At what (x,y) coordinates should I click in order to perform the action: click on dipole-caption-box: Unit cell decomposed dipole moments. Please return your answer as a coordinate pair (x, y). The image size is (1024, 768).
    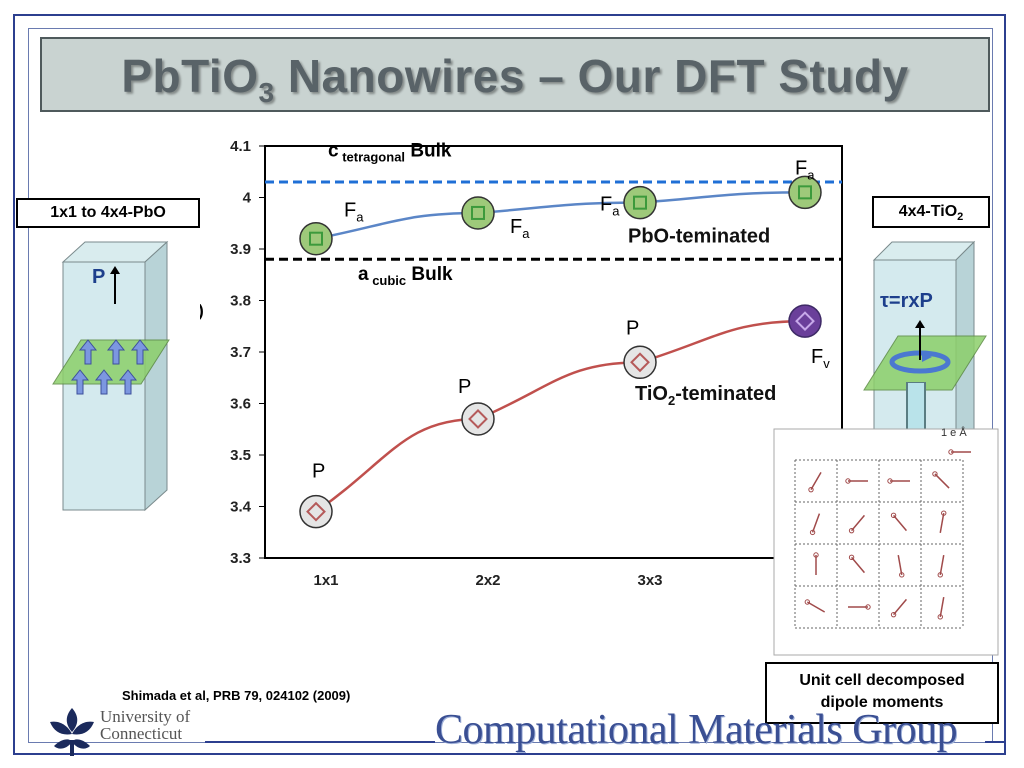
    Looking at the image, I should click on (882, 693).